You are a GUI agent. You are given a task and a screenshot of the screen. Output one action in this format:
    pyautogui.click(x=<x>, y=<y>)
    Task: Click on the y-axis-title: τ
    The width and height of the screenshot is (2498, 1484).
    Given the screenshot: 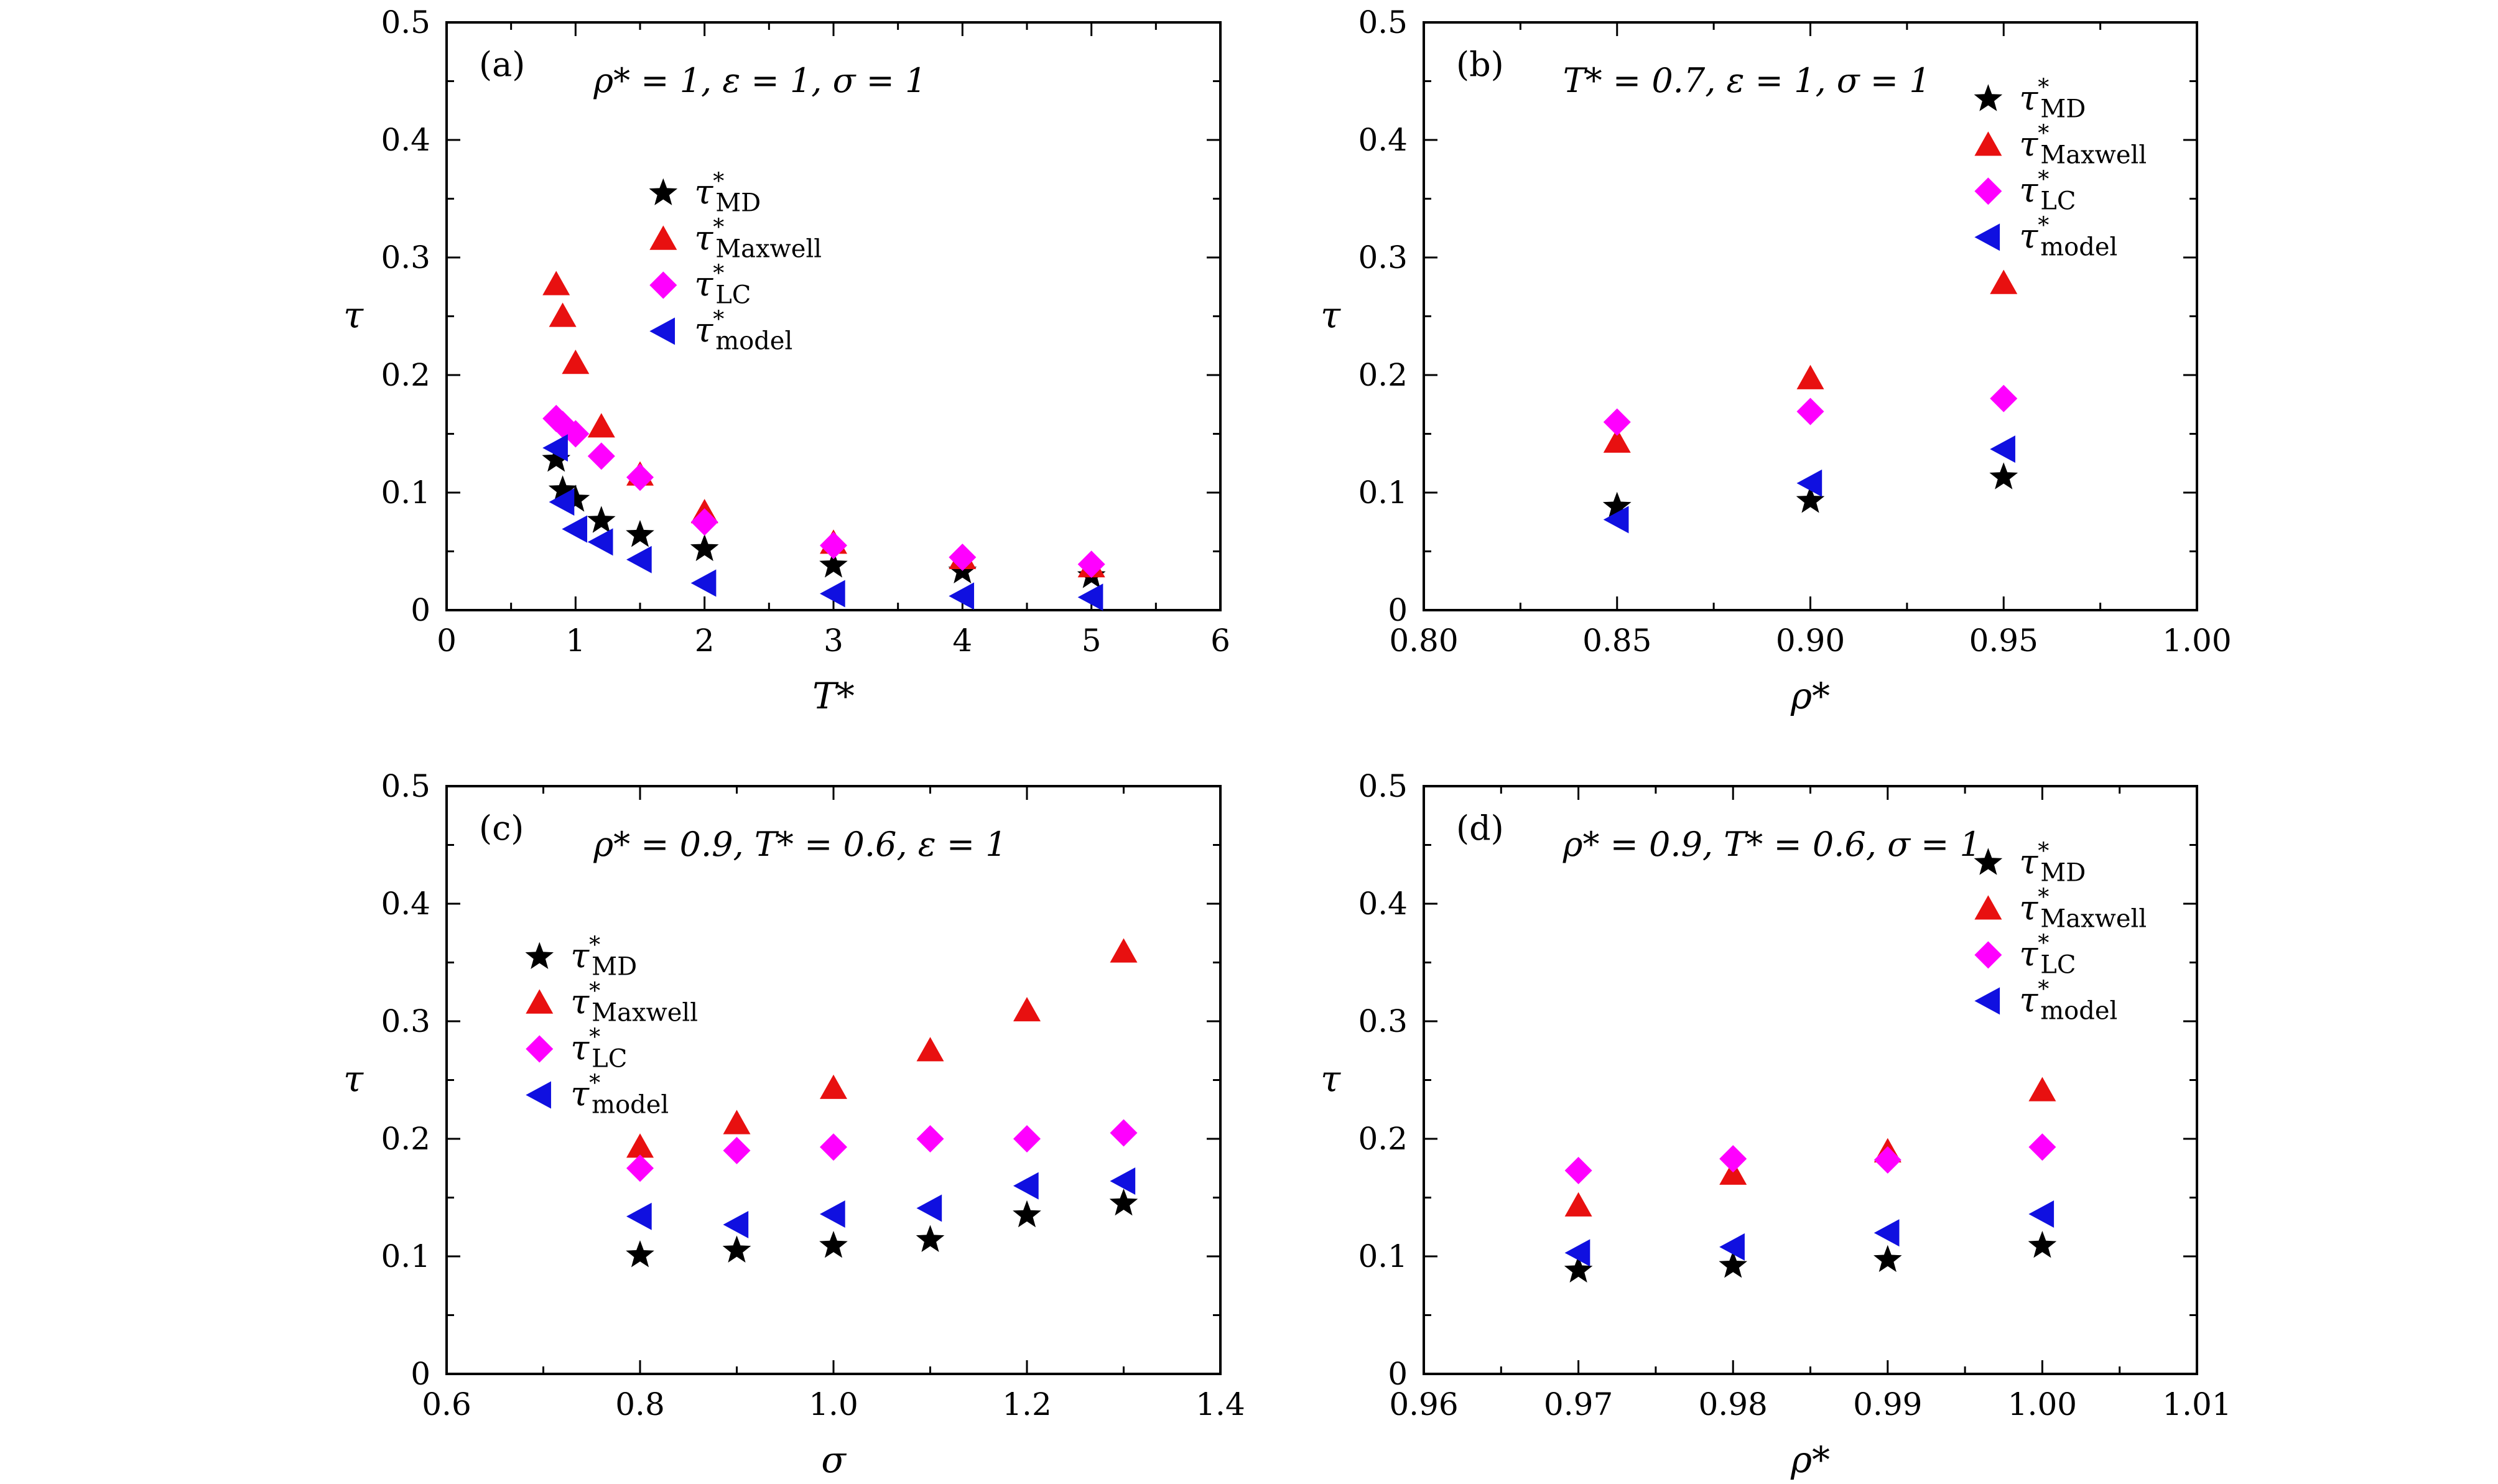 What is the action you would take?
    pyautogui.click(x=354, y=315)
    